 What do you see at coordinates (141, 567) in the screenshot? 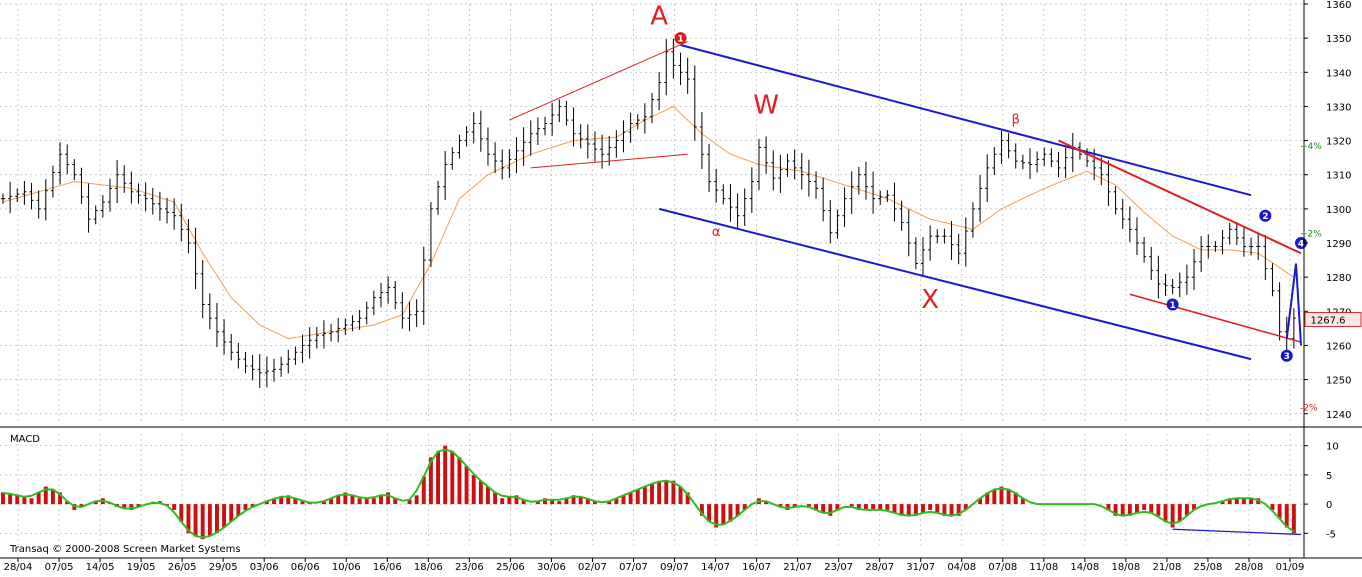
I see `date-tick-label: 19/05` at bounding box center [141, 567].